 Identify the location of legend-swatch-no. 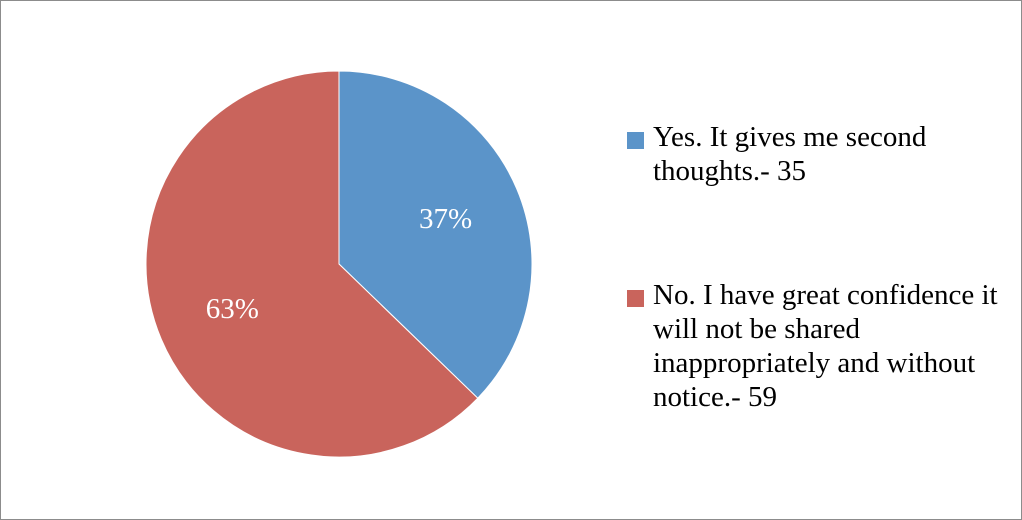
(635, 298).